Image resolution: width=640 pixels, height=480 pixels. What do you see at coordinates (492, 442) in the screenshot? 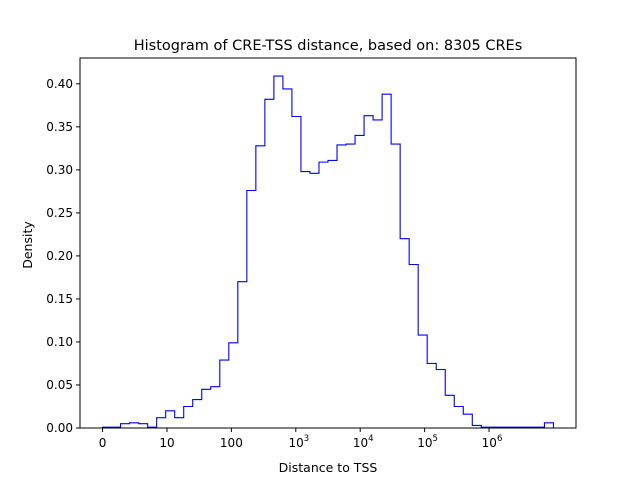
I see `x-tick-label: 10⁶` at bounding box center [492, 442].